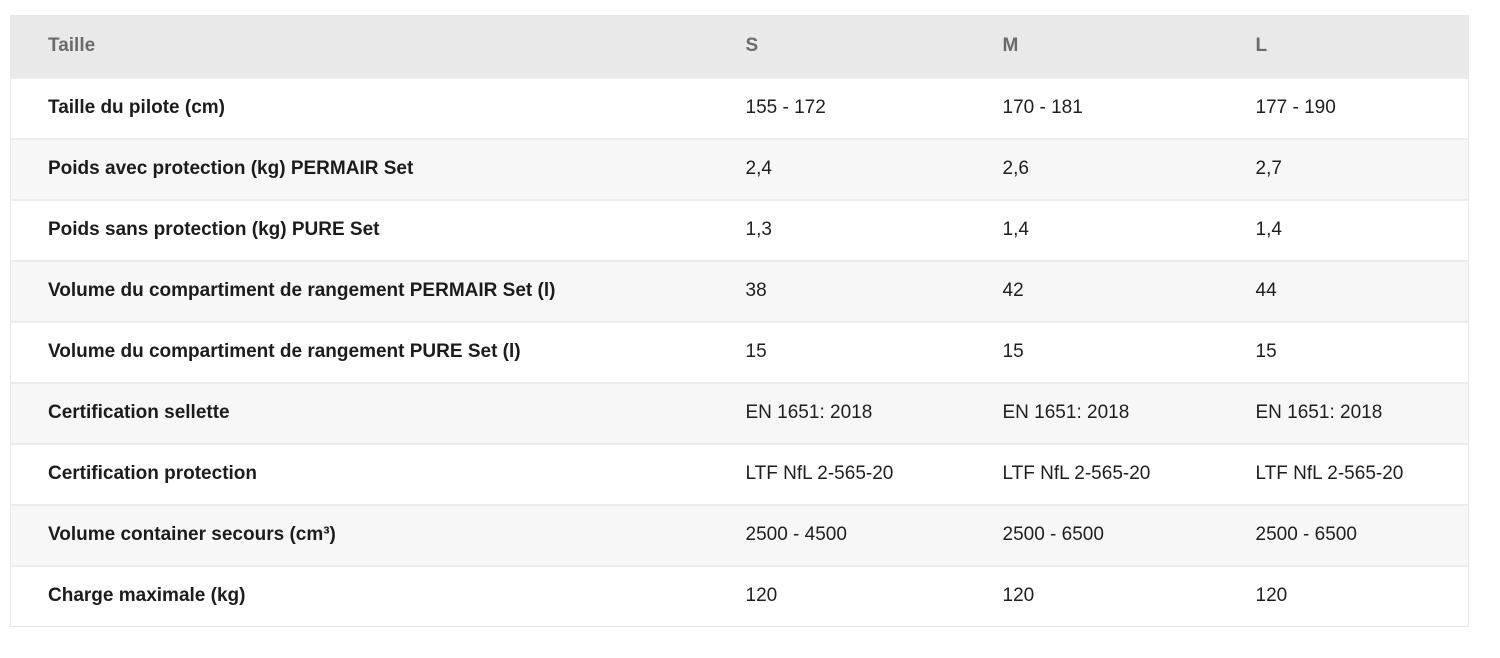 Image resolution: width=1500 pixels, height=658 pixels. Describe the element at coordinates (1295, 107) in the screenshot. I see `cell-value-l: 177 - 190` at that location.